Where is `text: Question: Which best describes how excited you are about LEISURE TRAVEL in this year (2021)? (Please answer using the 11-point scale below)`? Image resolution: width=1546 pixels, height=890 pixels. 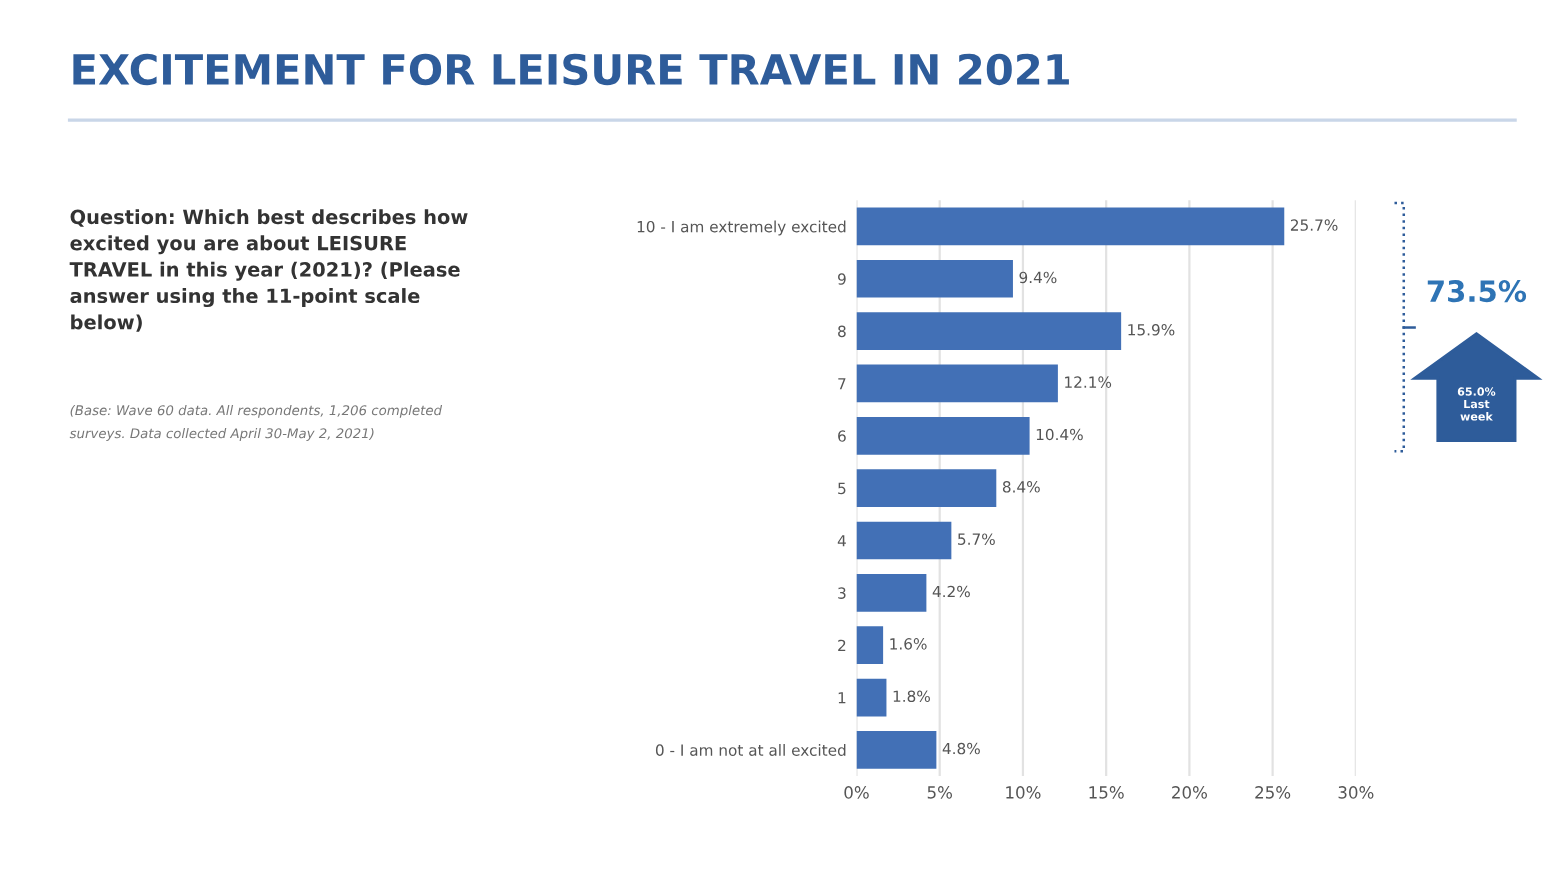 text: Question: Which best describes how excited you are about LEISURE TRAVEL in this year (2021)? (Please answer using the 11-point scale below) is located at coordinates (268, 270).